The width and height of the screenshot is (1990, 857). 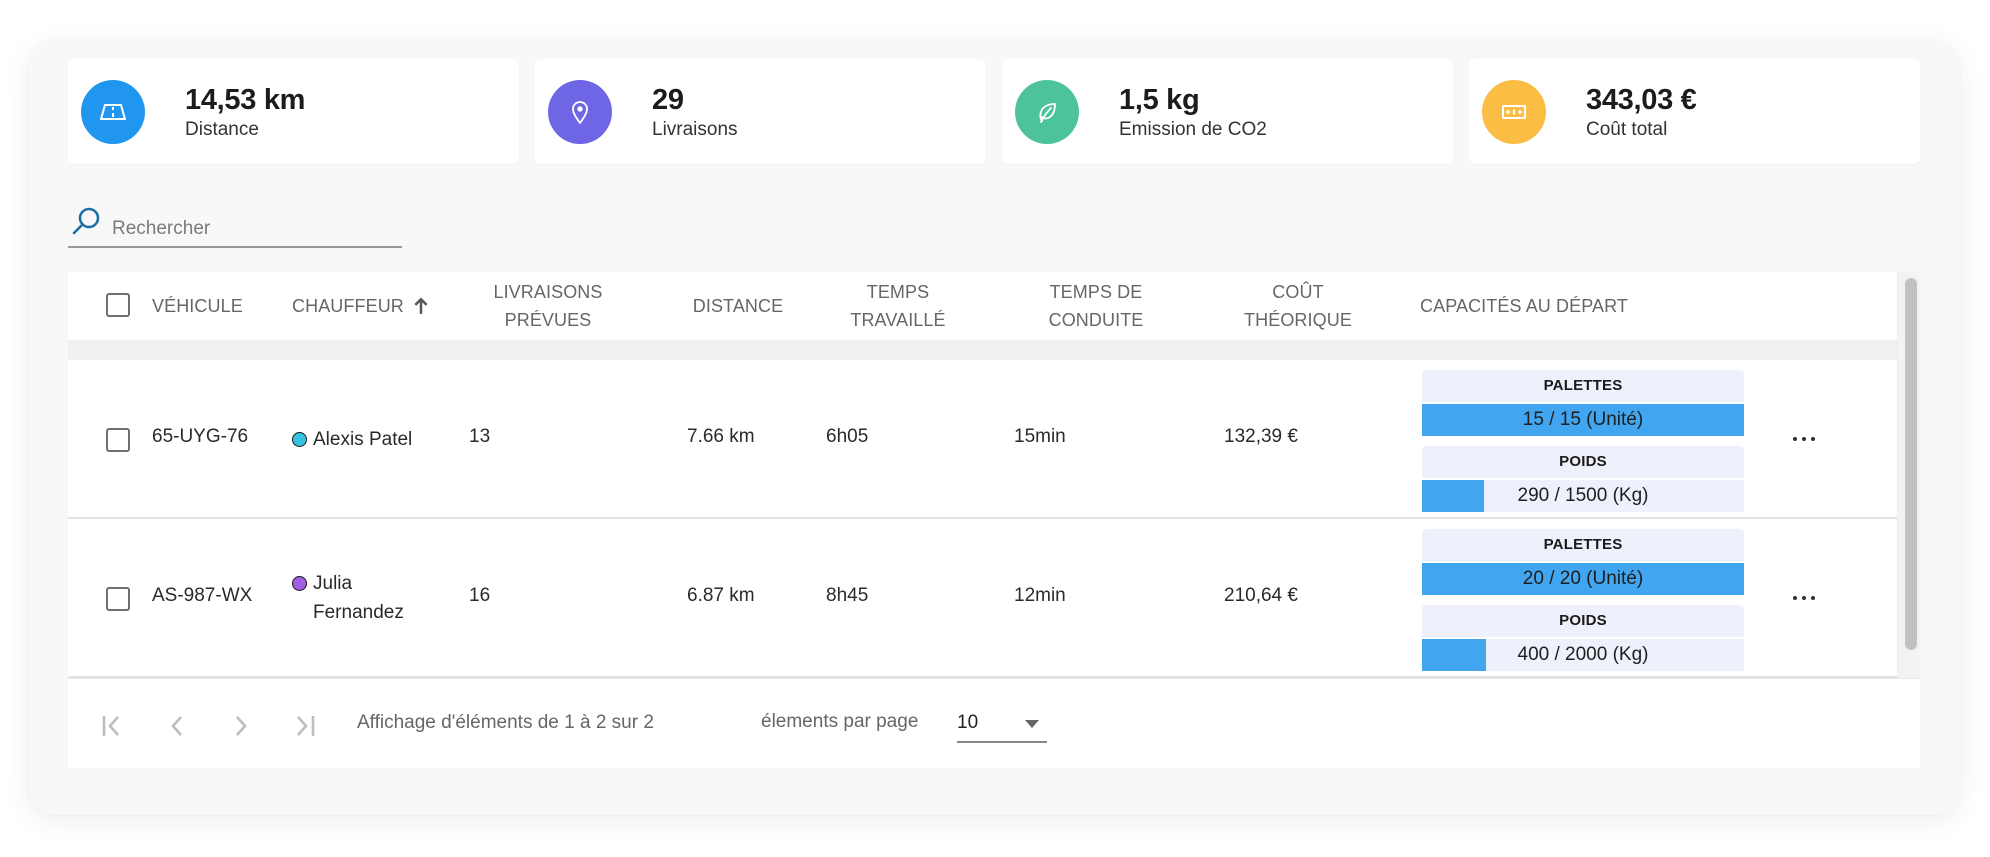 I want to click on cell-temps-travaille: 6h05, so click(x=847, y=436).